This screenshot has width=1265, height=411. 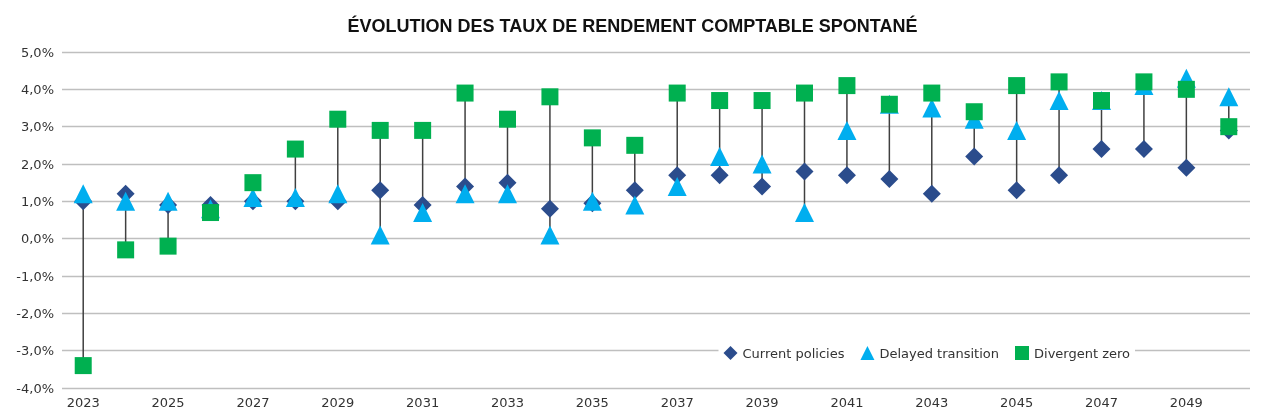 I want to click on y-tick-label: -1,0%, so click(x=35, y=276).